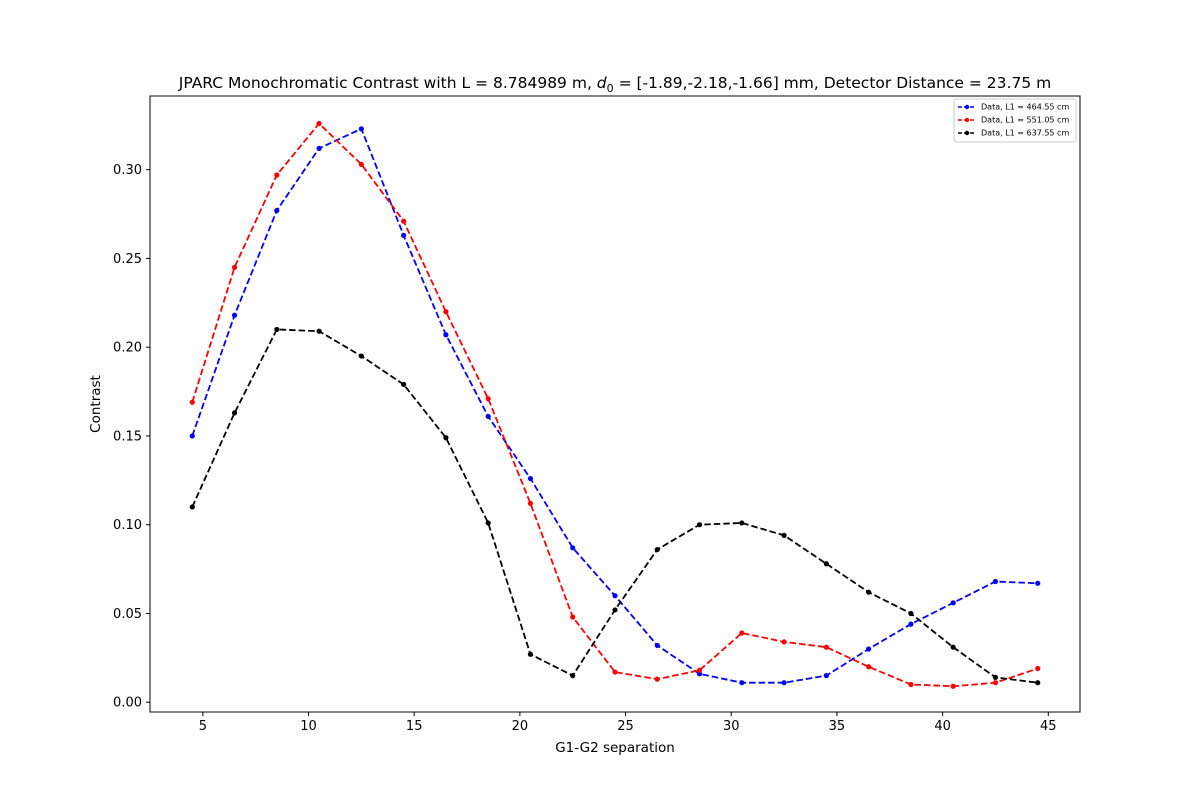  I want to click on x-tick-label: 25, so click(625, 726).